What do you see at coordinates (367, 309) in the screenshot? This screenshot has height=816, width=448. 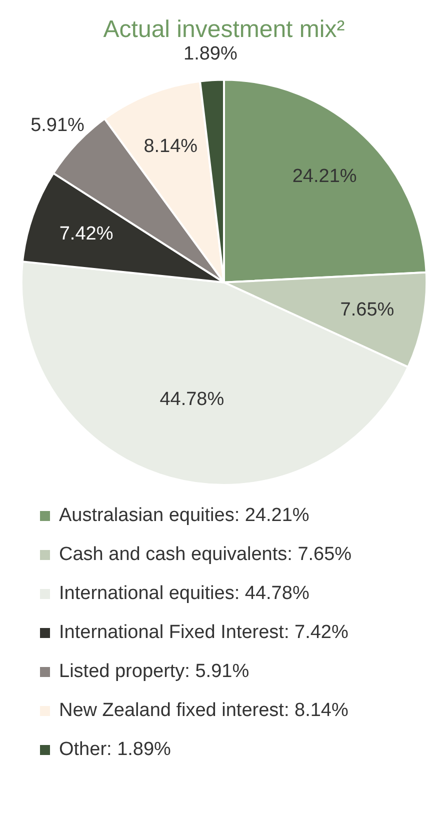 I see `data-label: 7.65%` at bounding box center [367, 309].